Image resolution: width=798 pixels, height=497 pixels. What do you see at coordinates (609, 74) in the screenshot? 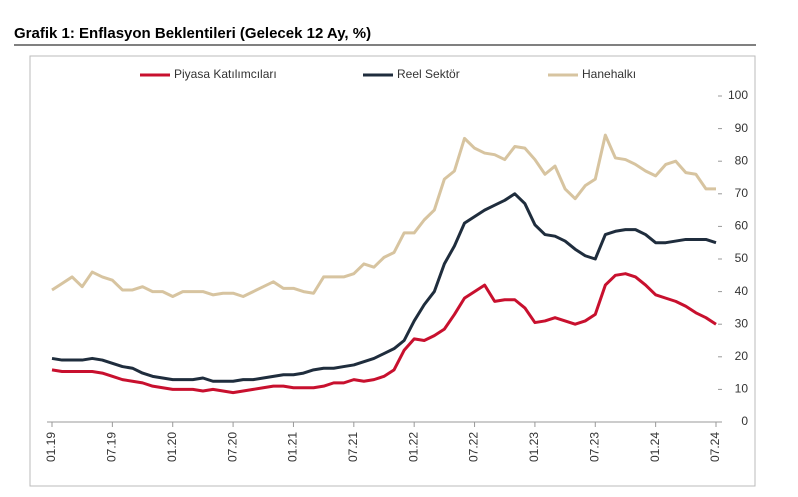
I see `legend-label: Hanehalkı` at bounding box center [609, 74].